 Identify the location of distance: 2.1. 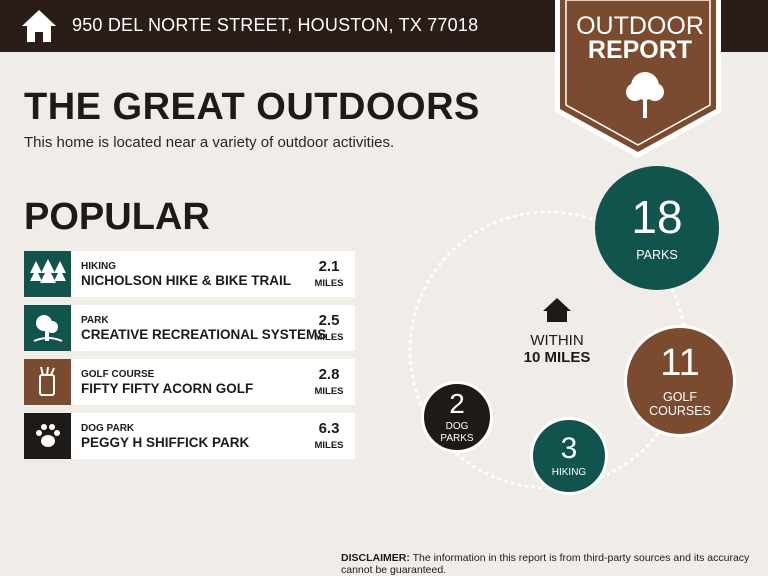
(329, 266).